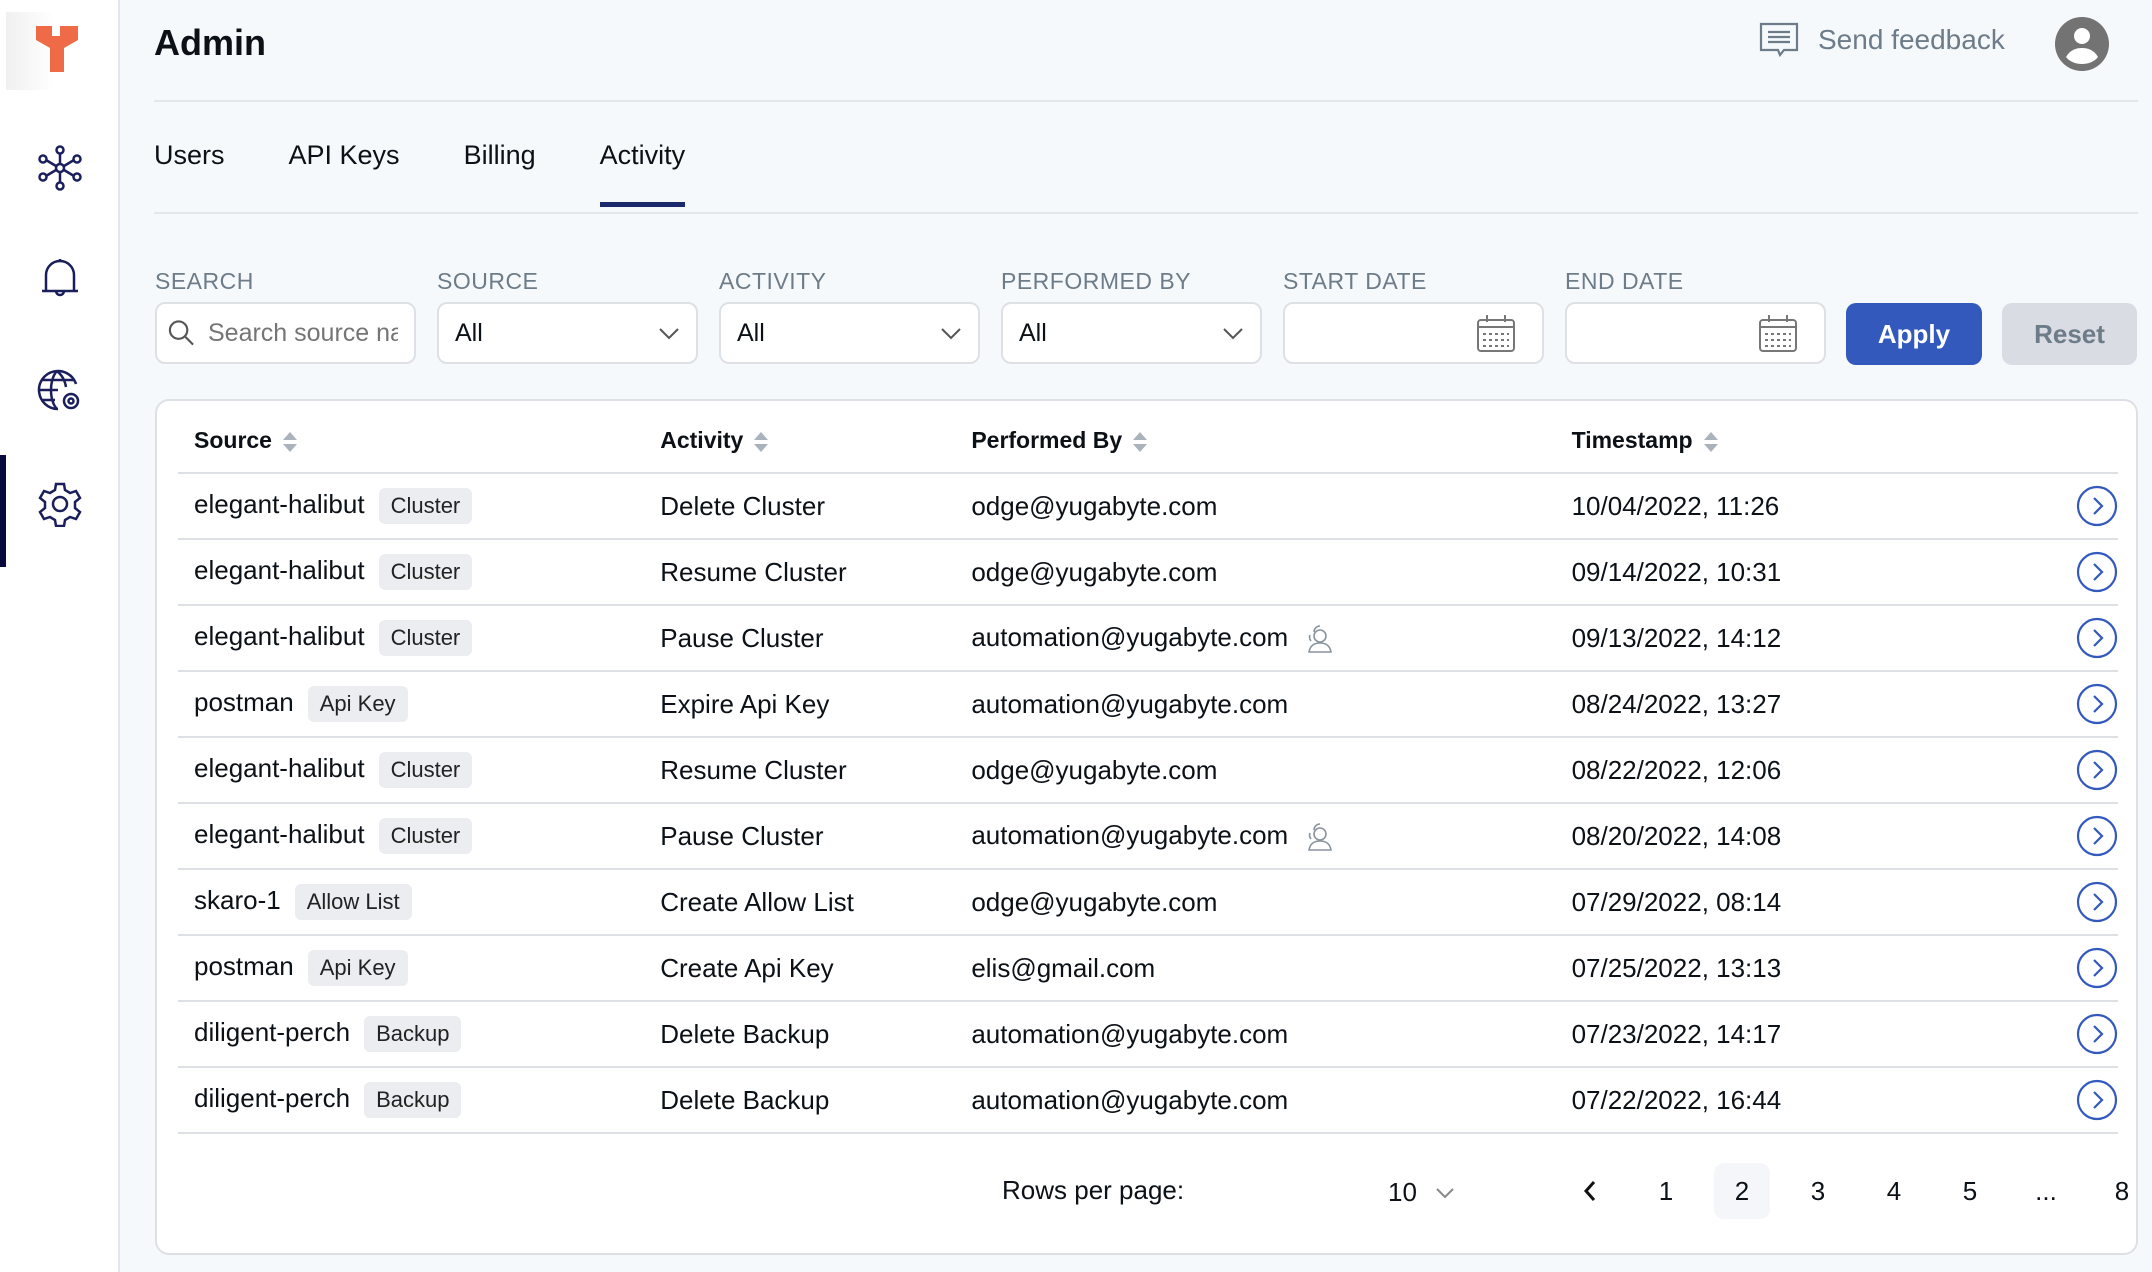 Image resolution: width=2152 pixels, height=1272 pixels. Describe the element at coordinates (499, 155) in the screenshot. I see `tab-billing: Billing` at that location.